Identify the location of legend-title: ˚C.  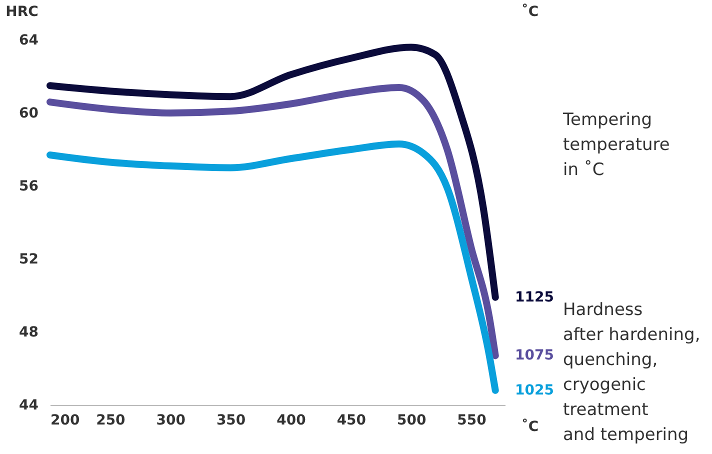
(530, 11).